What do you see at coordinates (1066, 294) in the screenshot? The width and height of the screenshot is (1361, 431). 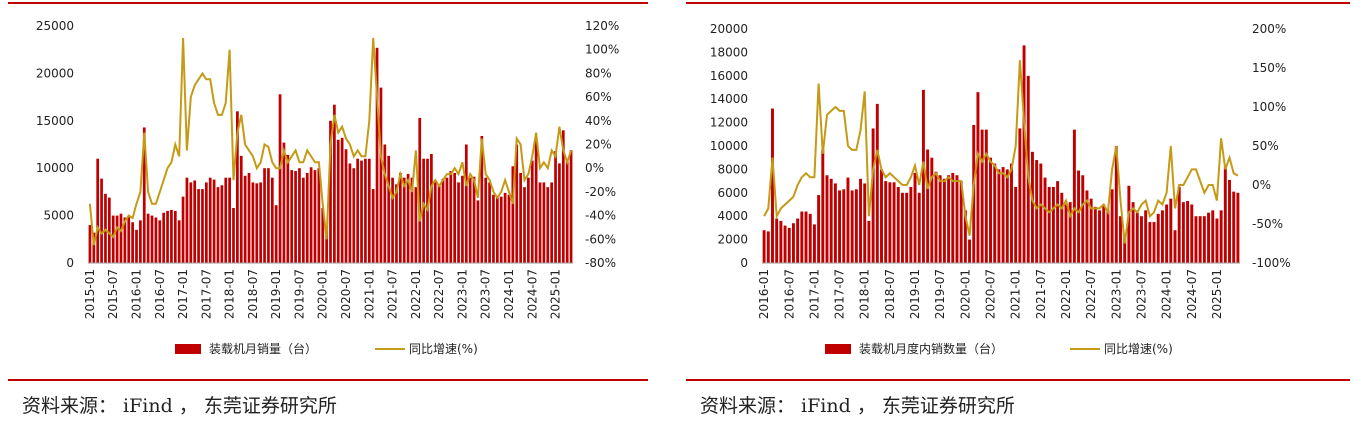 I see `x-tick-label: 2022-01` at bounding box center [1066, 294].